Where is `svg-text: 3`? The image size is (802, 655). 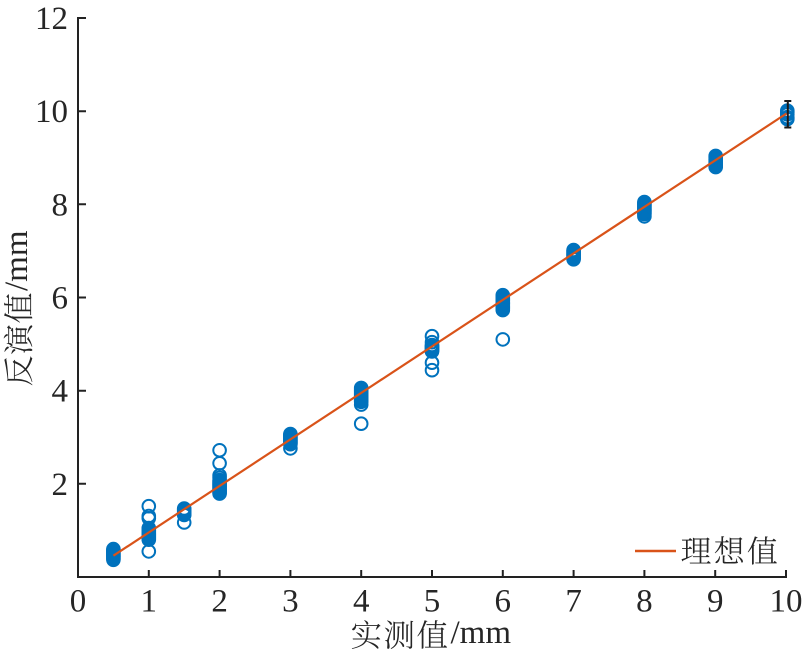 svg-text: 3 is located at coordinates (290, 602).